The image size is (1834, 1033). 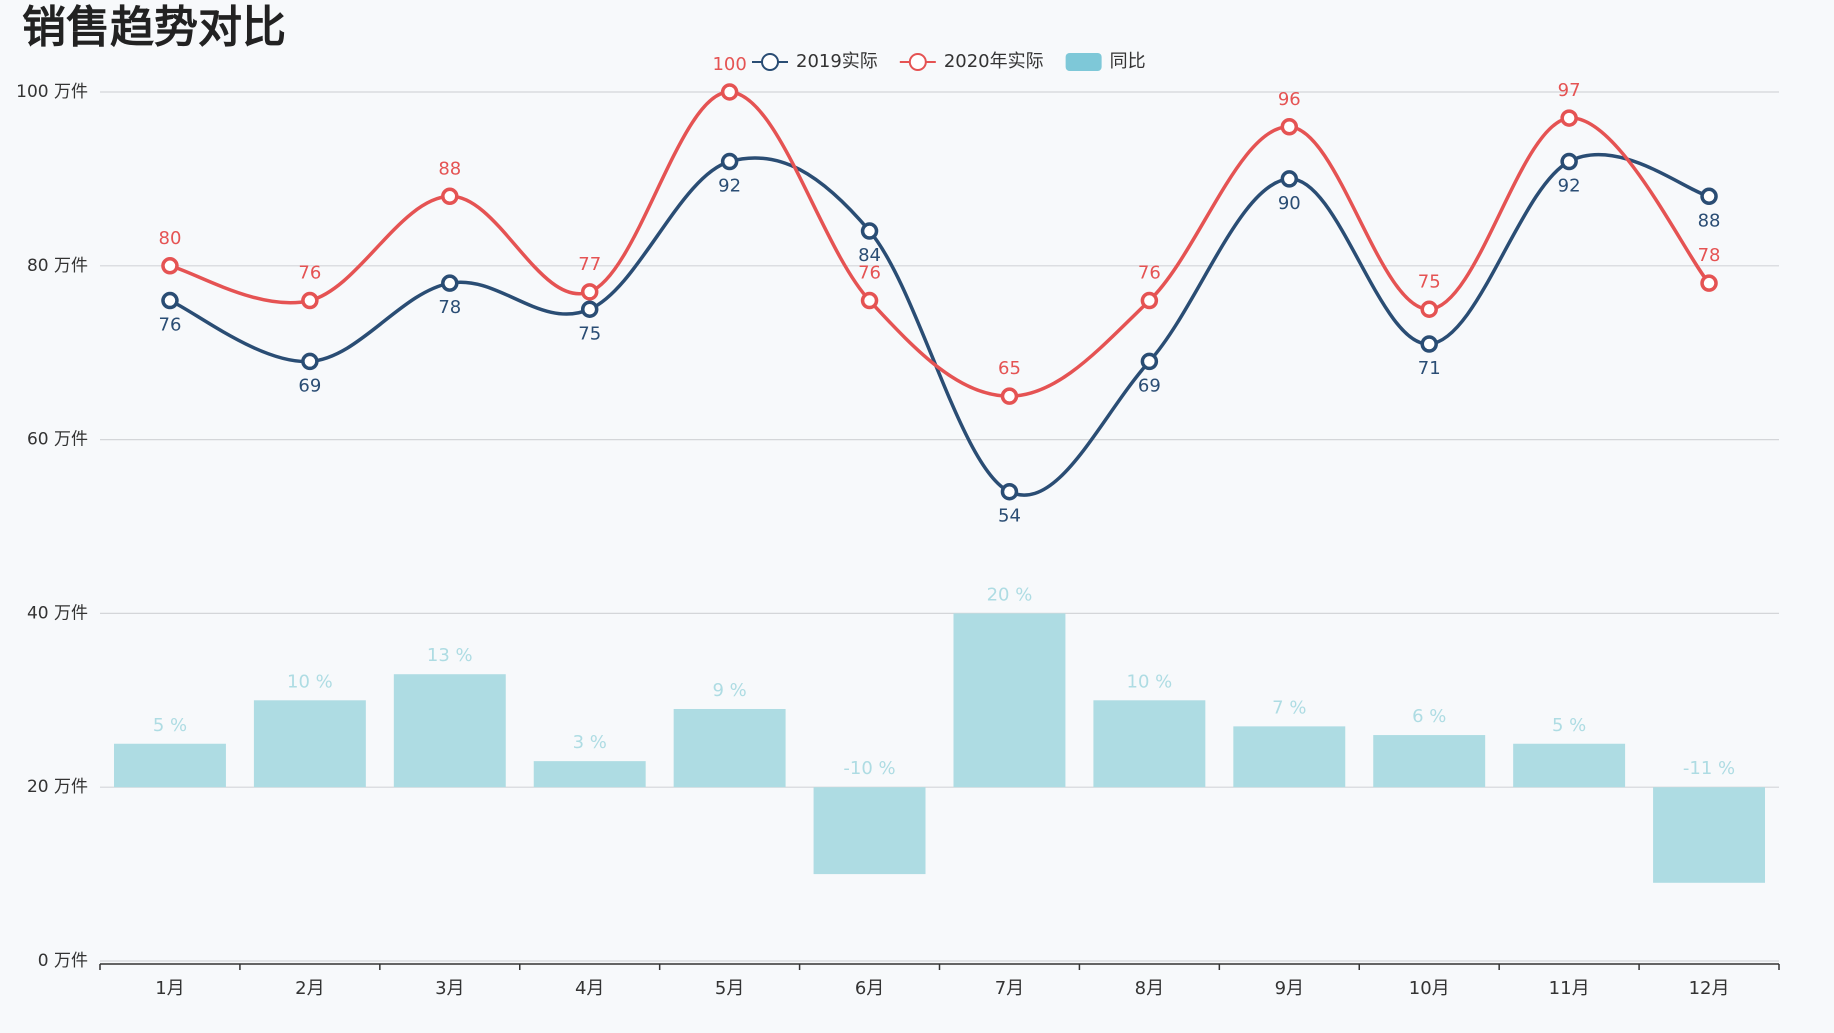 I want to click on point-label: 97, so click(x=1569, y=90).